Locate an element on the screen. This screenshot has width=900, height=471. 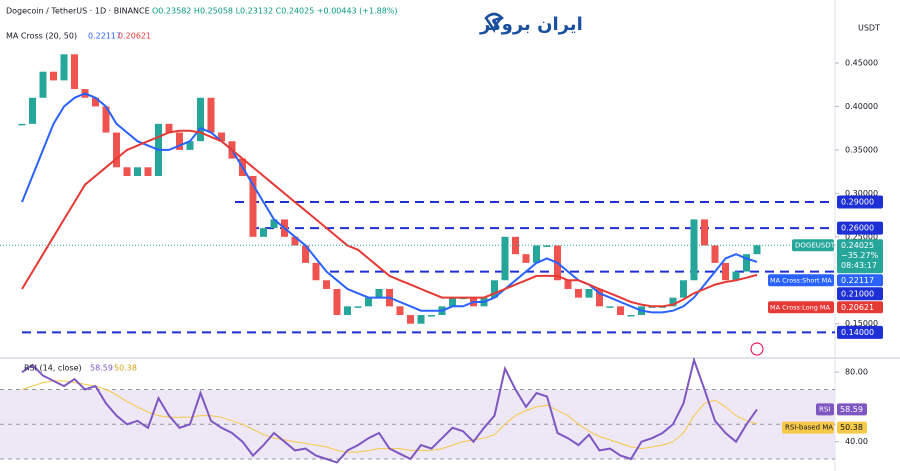
y-tick-label: 0.15000 is located at coordinates (861, 323).